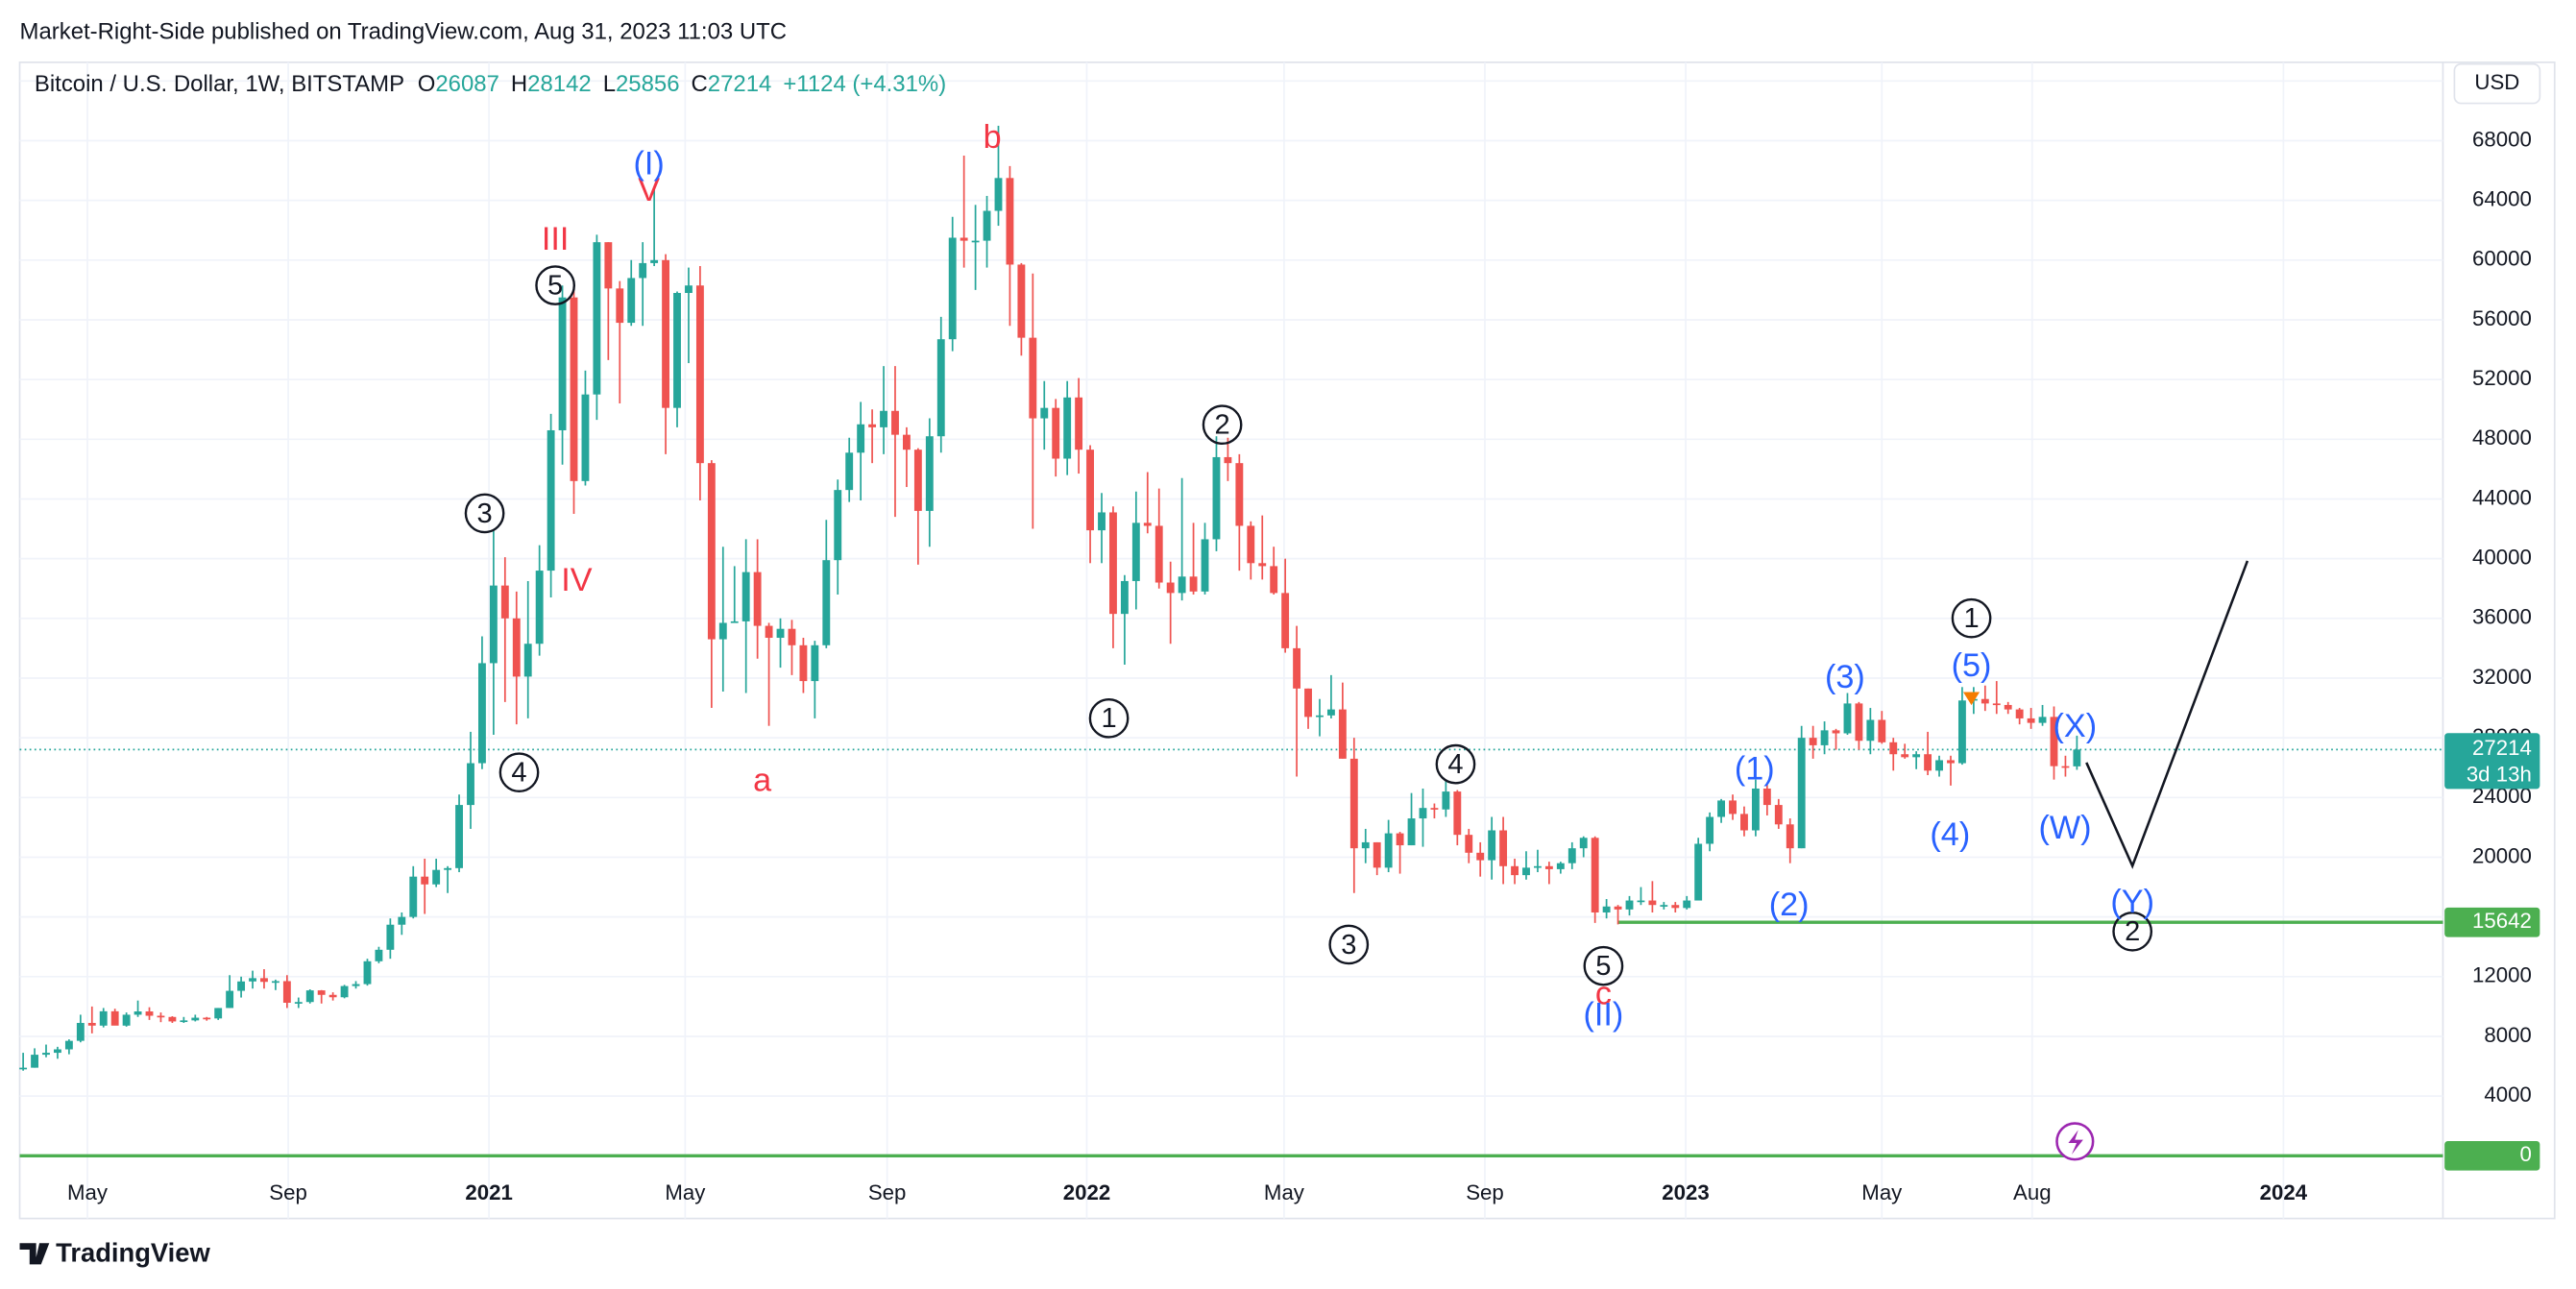 This screenshot has width=2576, height=1289. What do you see at coordinates (993, 137) in the screenshot?
I see `wave-label: b` at bounding box center [993, 137].